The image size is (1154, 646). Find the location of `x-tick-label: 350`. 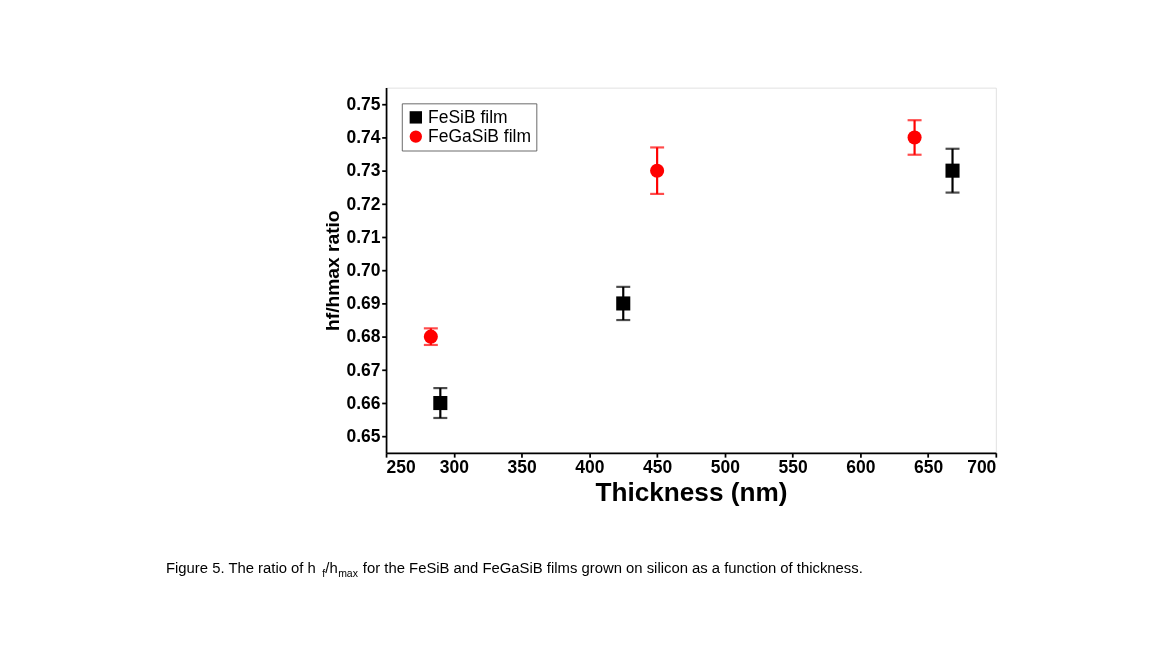

x-tick-label: 350 is located at coordinates (522, 467).